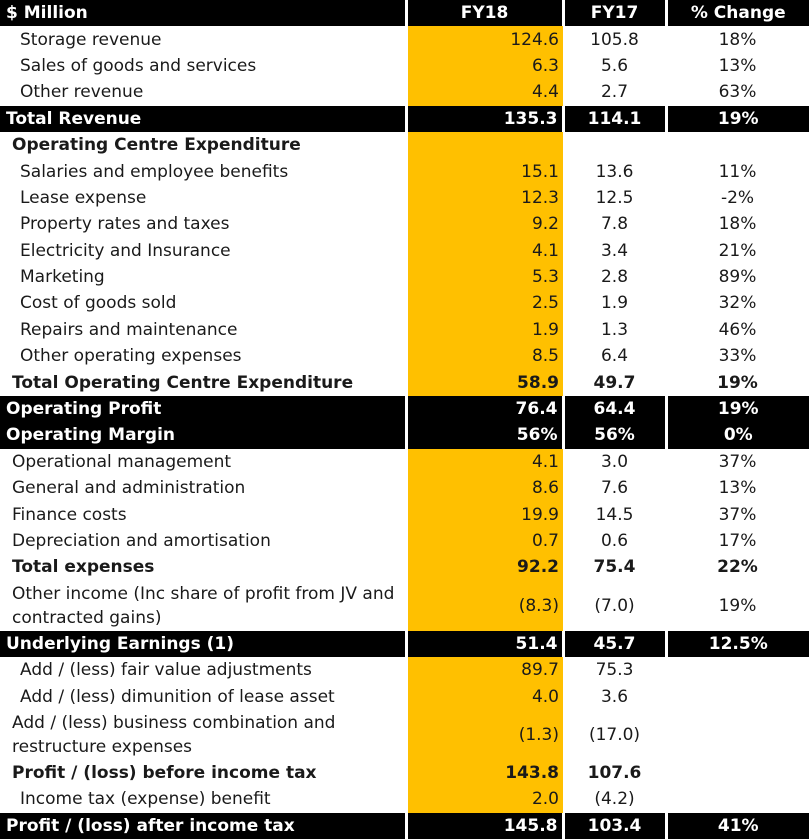 The height and width of the screenshot is (839, 809). What do you see at coordinates (614, 605) in the screenshot?
I see `row-fy17: (7.0)` at bounding box center [614, 605].